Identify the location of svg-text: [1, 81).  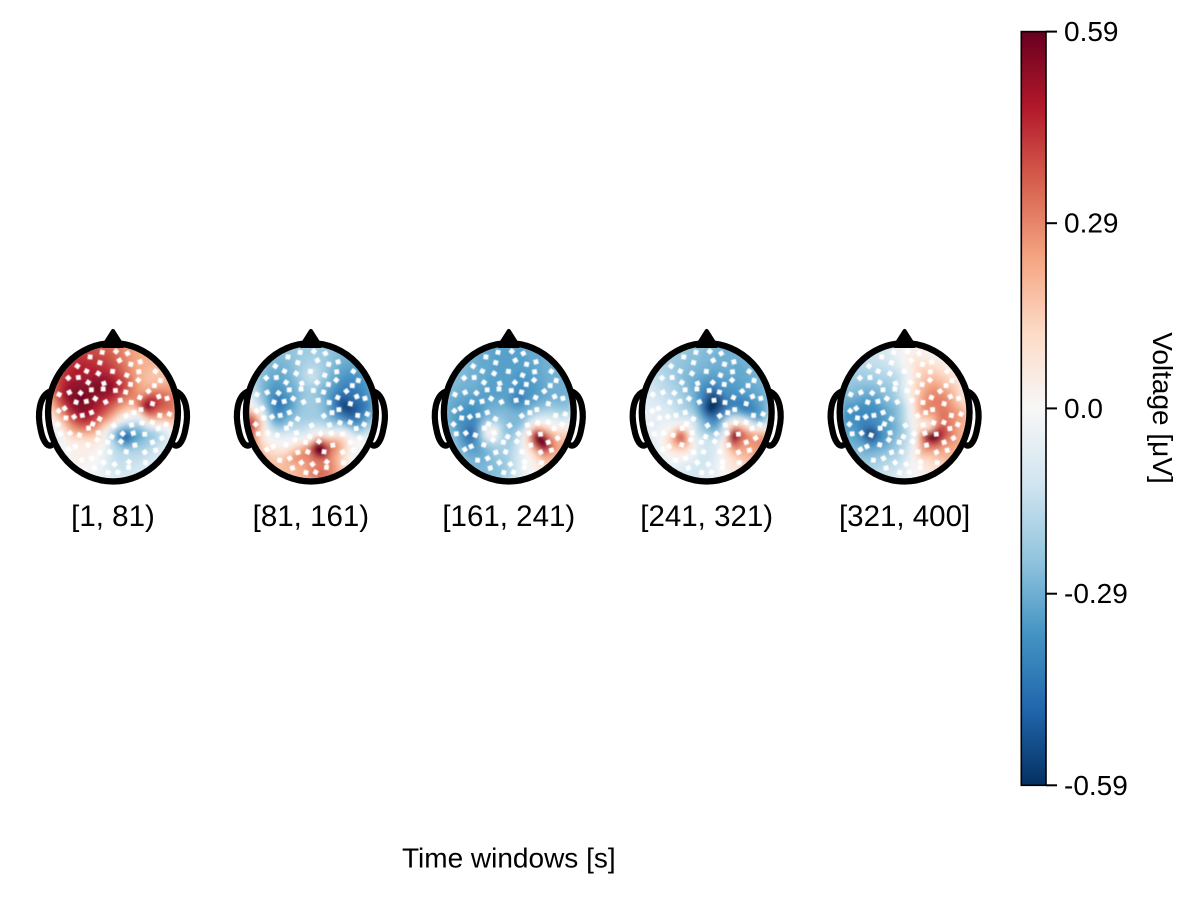
(113, 516).